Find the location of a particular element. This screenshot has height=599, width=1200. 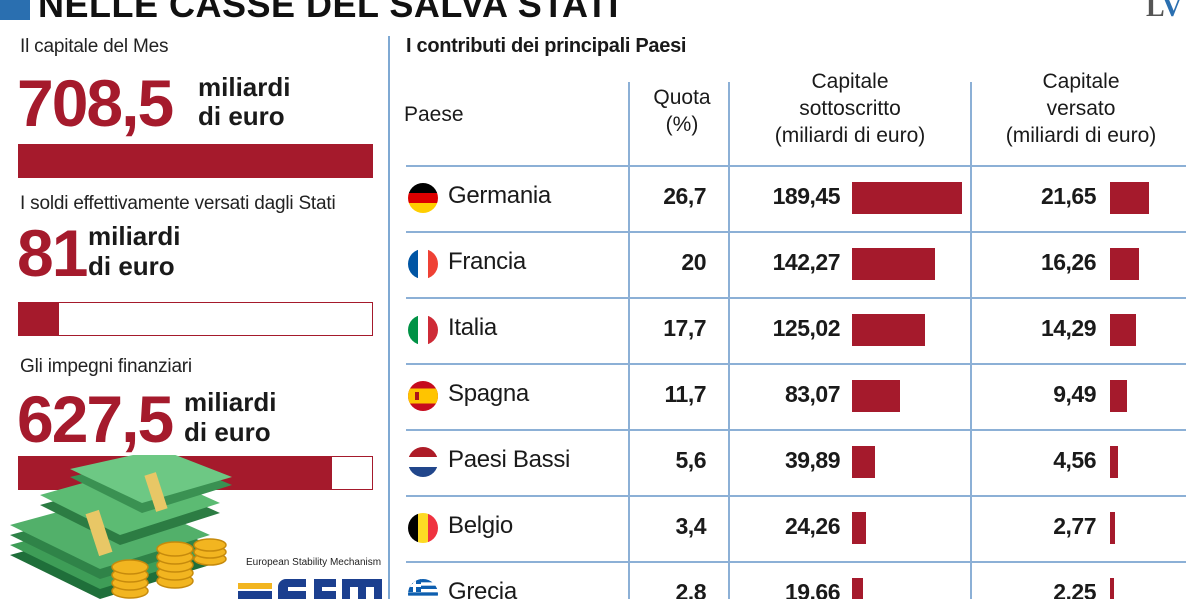

subscribed-value: 125,02 is located at coordinates (806, 328).